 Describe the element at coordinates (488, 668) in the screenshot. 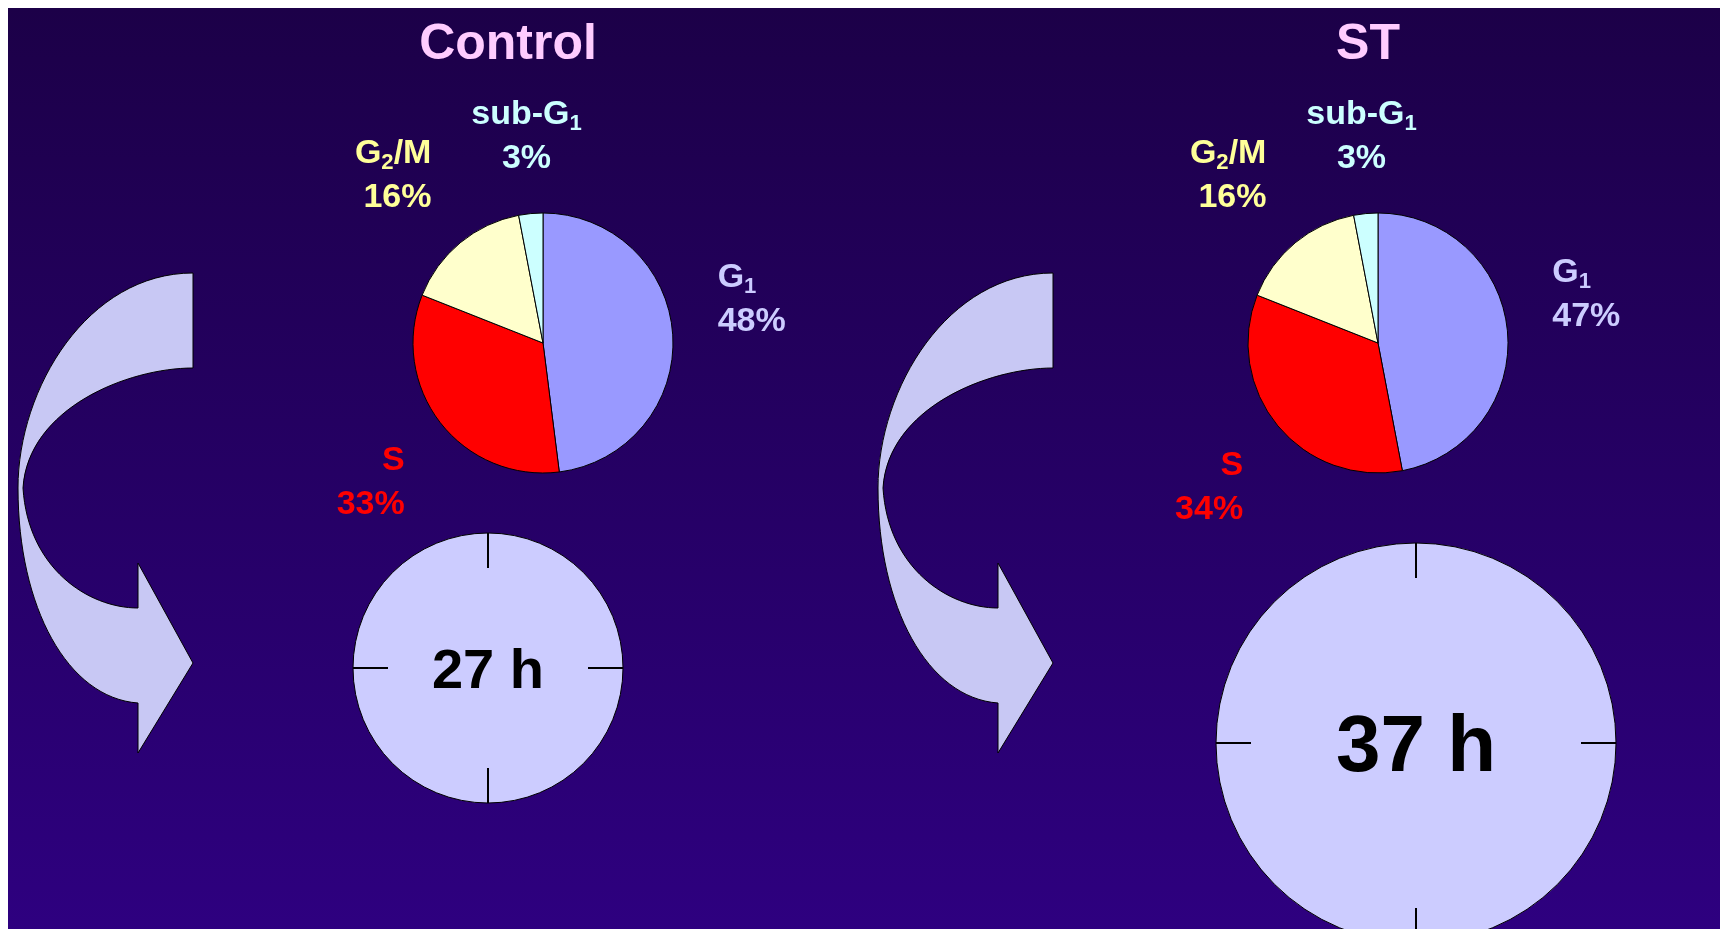

I see `text: 27 h` at that location.